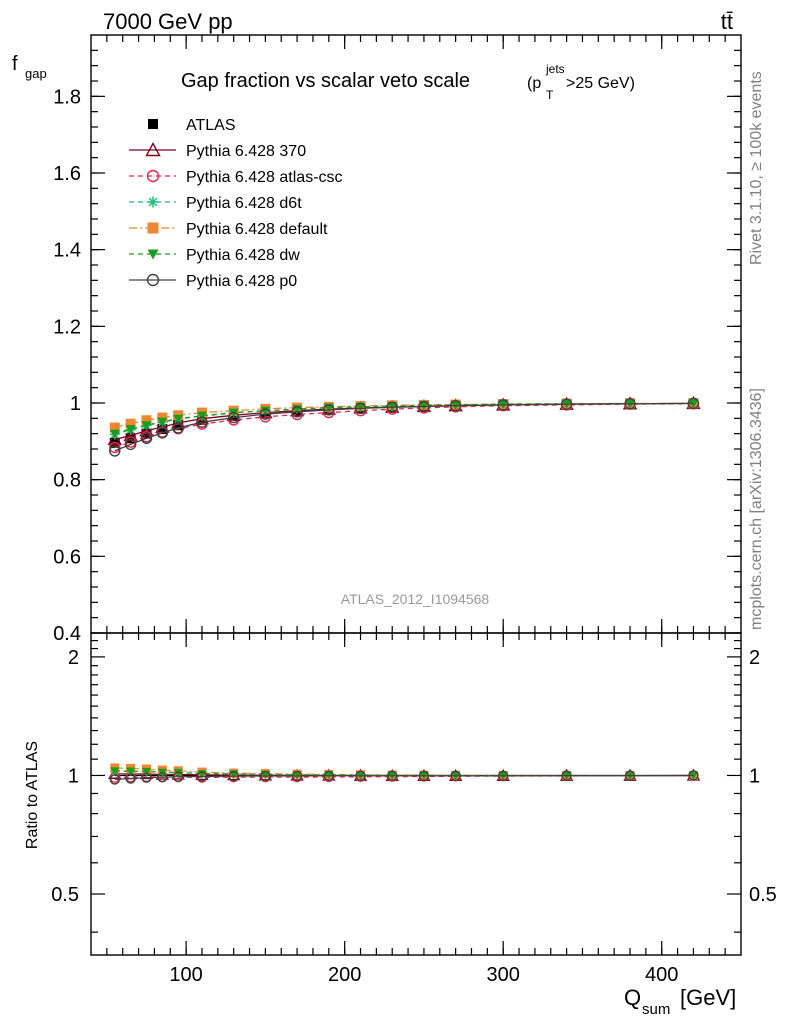  I want to click on xtick-label: 400, so click(661, 975).